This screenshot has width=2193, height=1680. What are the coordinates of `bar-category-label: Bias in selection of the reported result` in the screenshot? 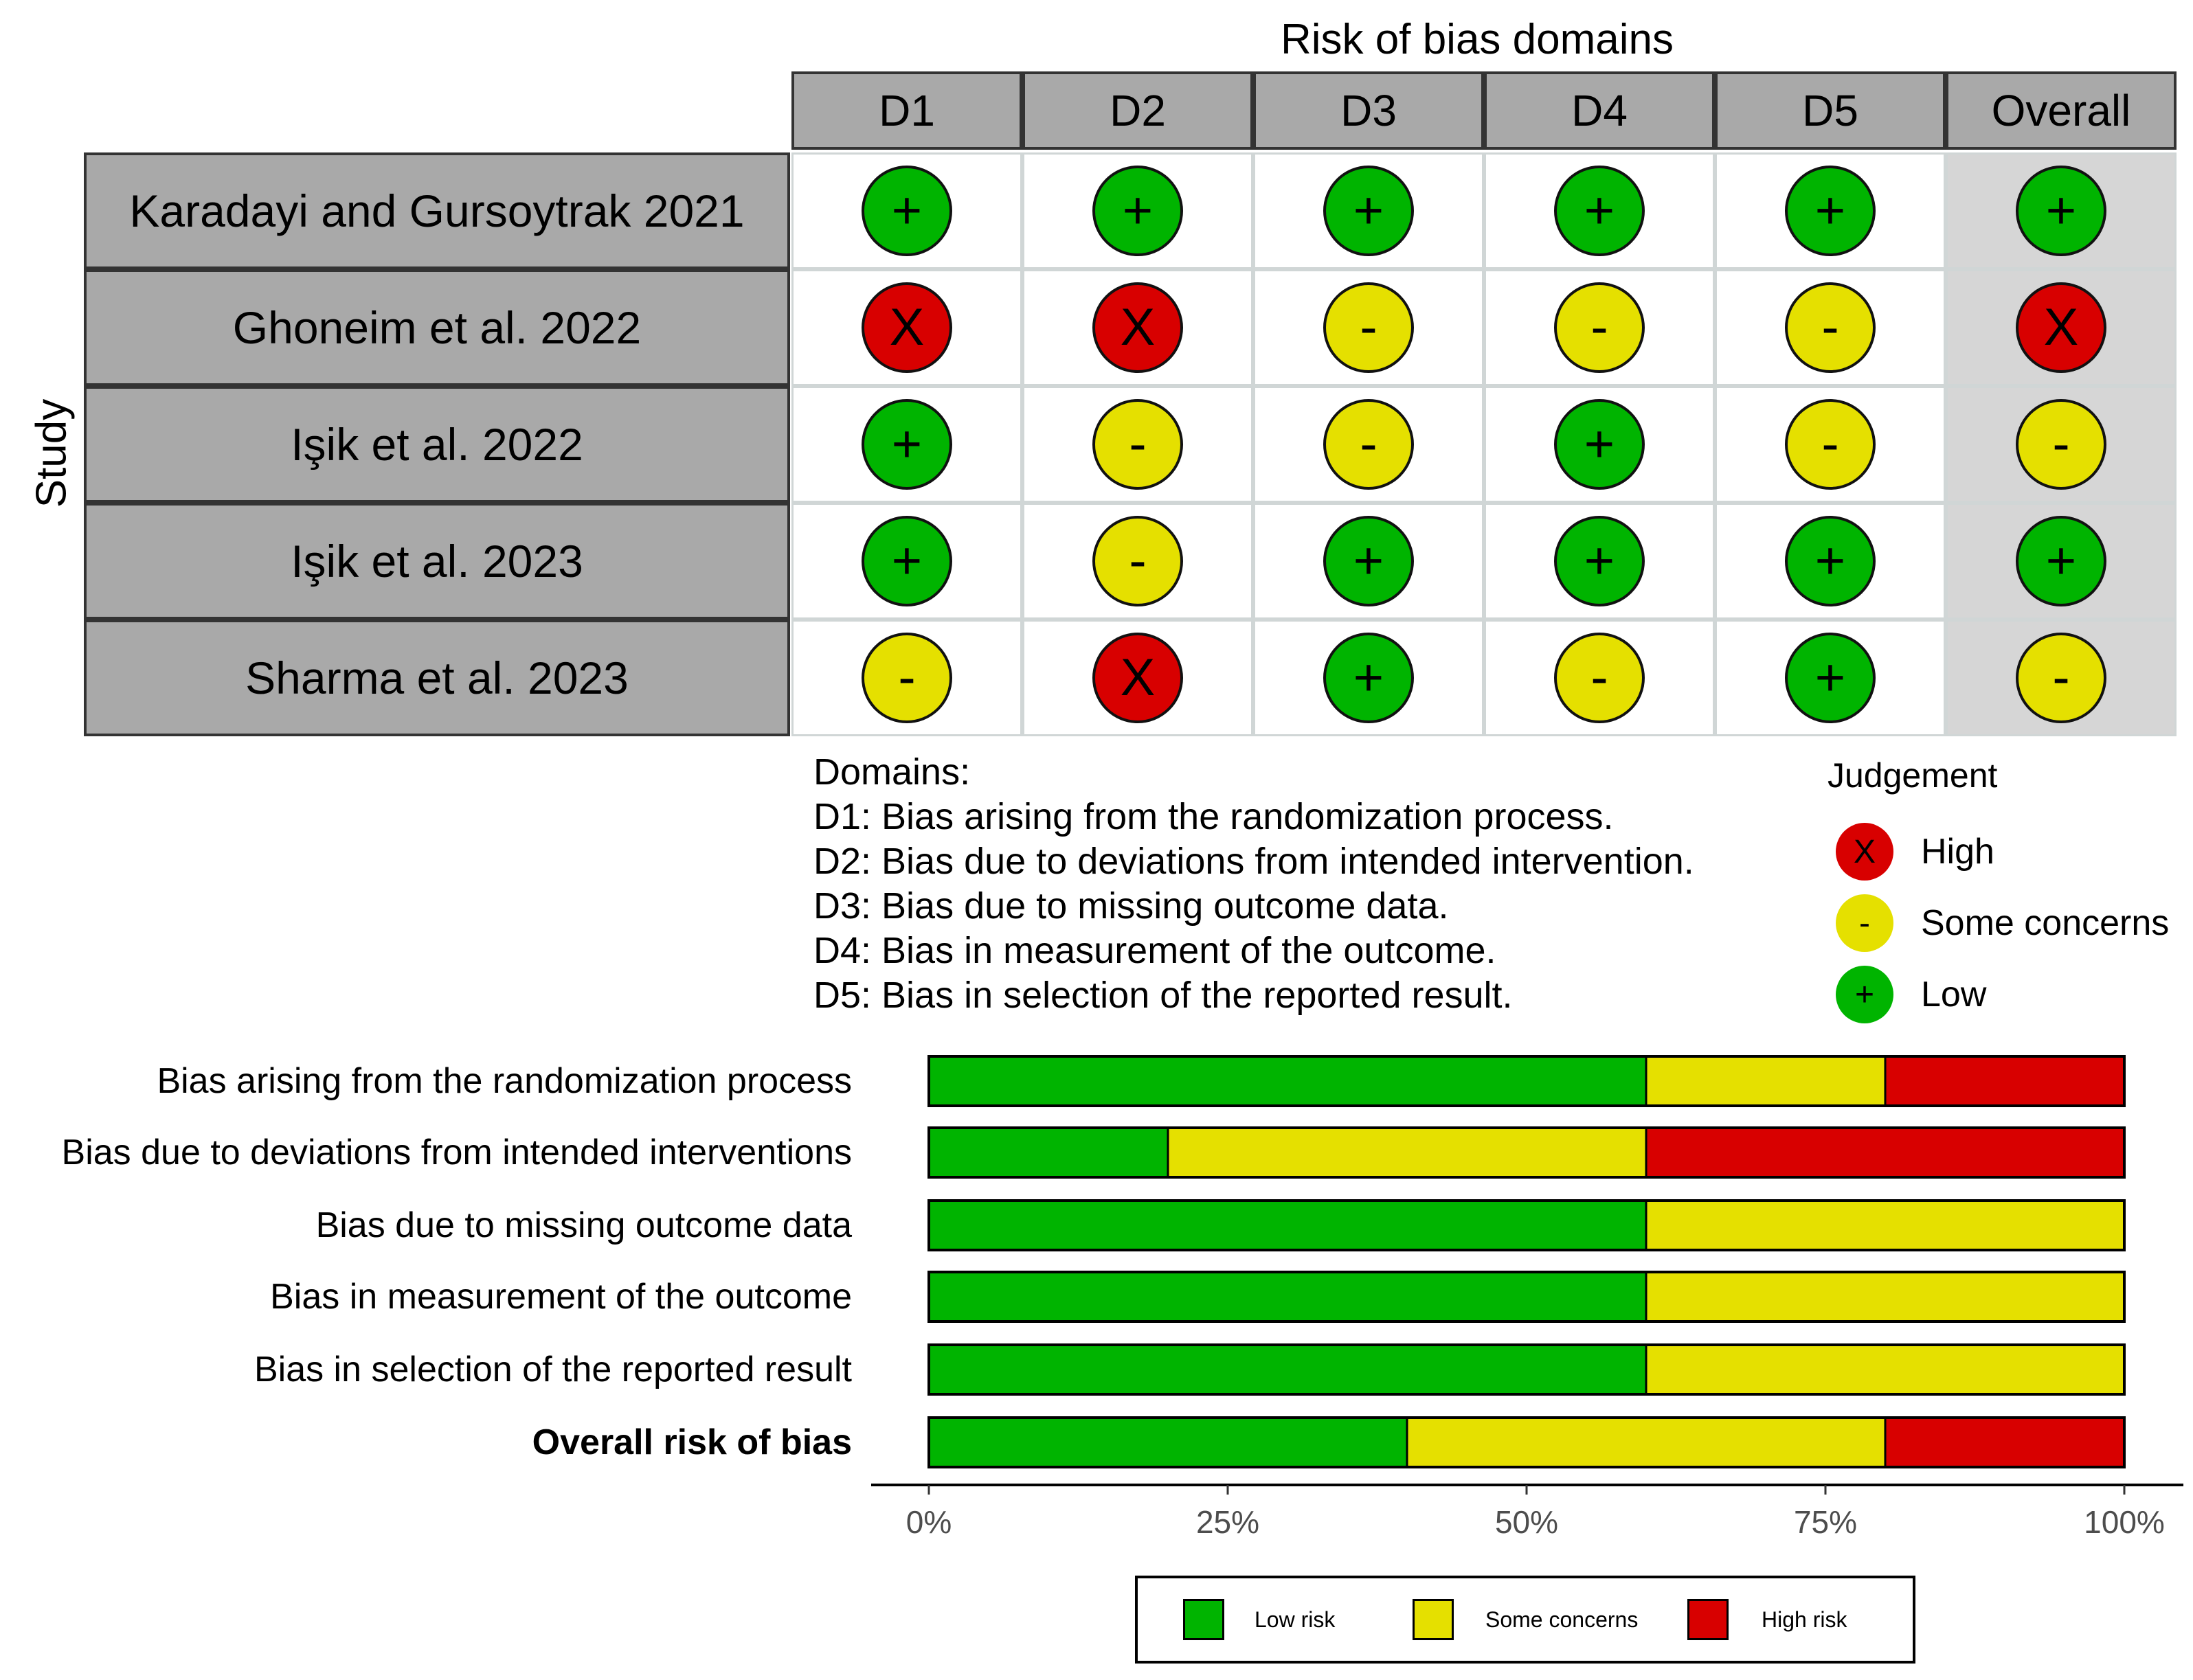 It's located at (553, 1369).